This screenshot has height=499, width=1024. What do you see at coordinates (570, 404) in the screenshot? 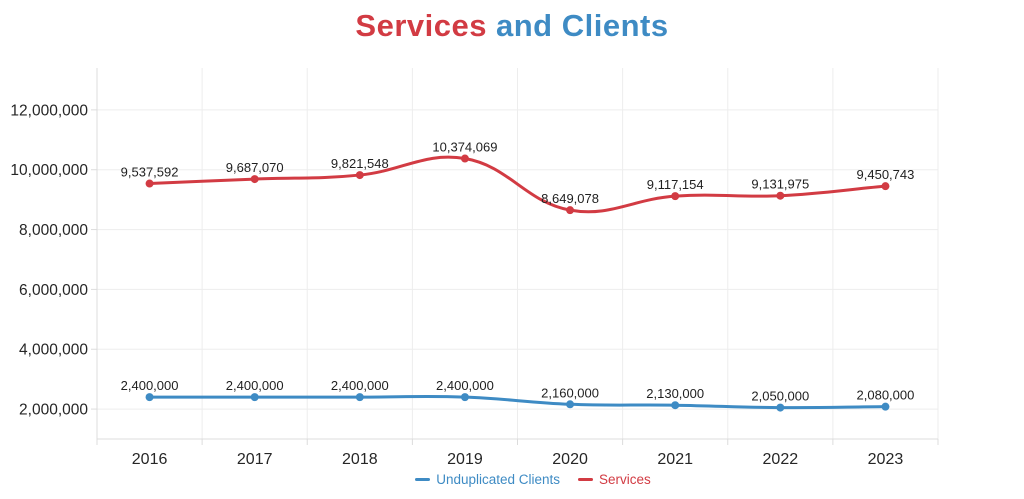
I see `data-point-unduplicated-clients-2020` at bounding box center [570, 404].